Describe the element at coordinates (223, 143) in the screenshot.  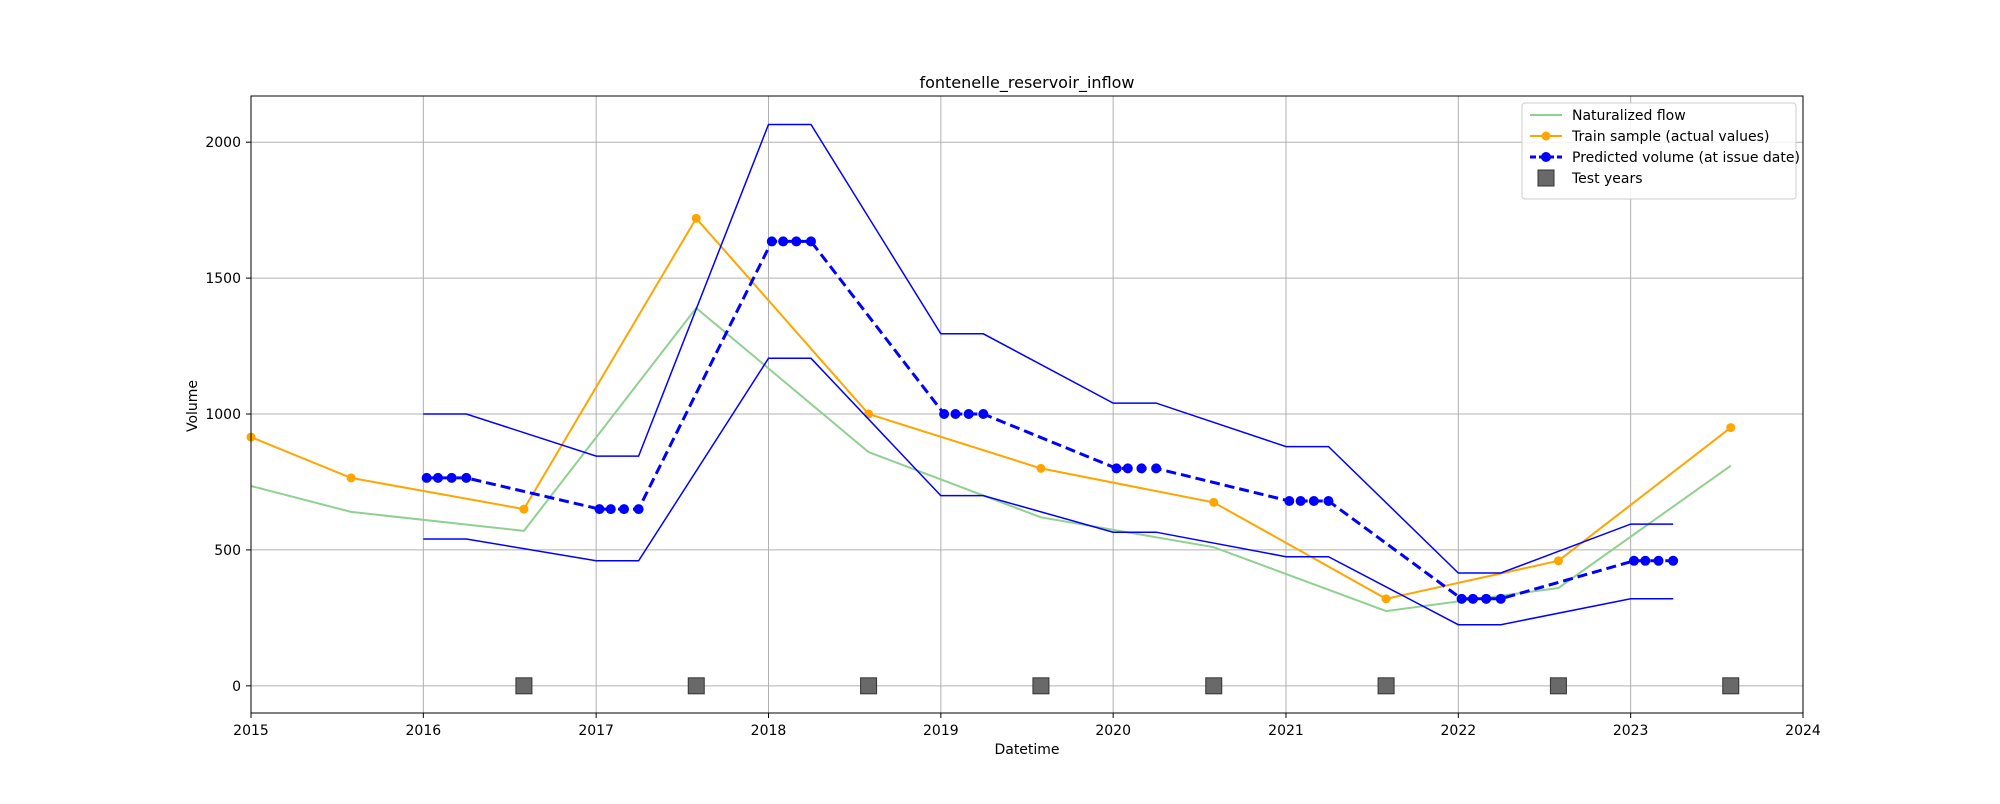
I see `y-tick-label: 2000` at that location.